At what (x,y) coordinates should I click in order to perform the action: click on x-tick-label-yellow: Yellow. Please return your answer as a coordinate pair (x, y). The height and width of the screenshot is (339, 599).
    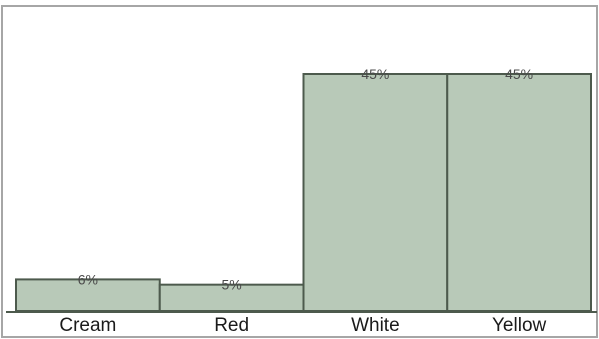
    Looking at the image, I should click on (519, 325).